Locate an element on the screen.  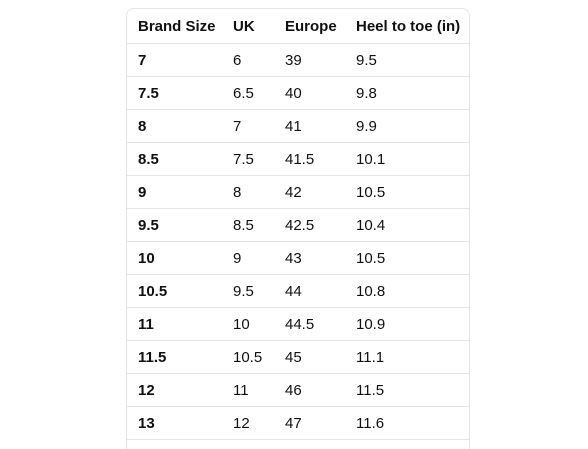
brand-size-cell: 13 is located at coordinates (146, 423).